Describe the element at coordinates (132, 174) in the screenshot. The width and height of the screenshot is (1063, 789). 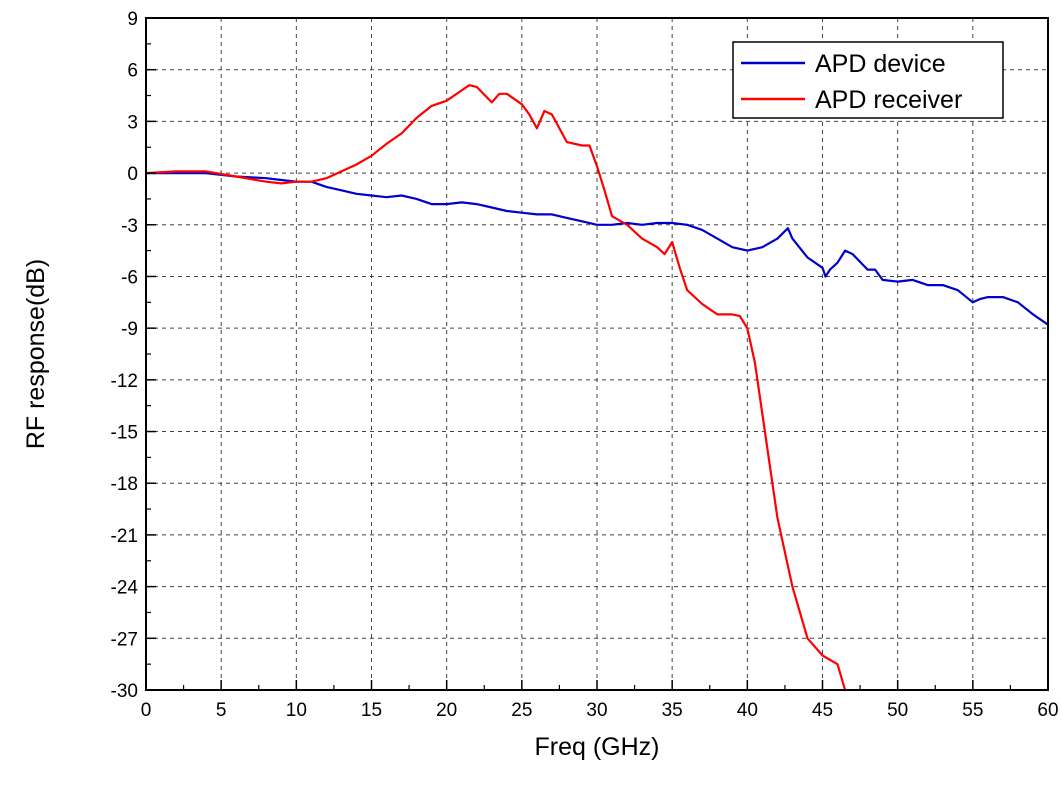
I see `y-tick-label: 0` at that location.